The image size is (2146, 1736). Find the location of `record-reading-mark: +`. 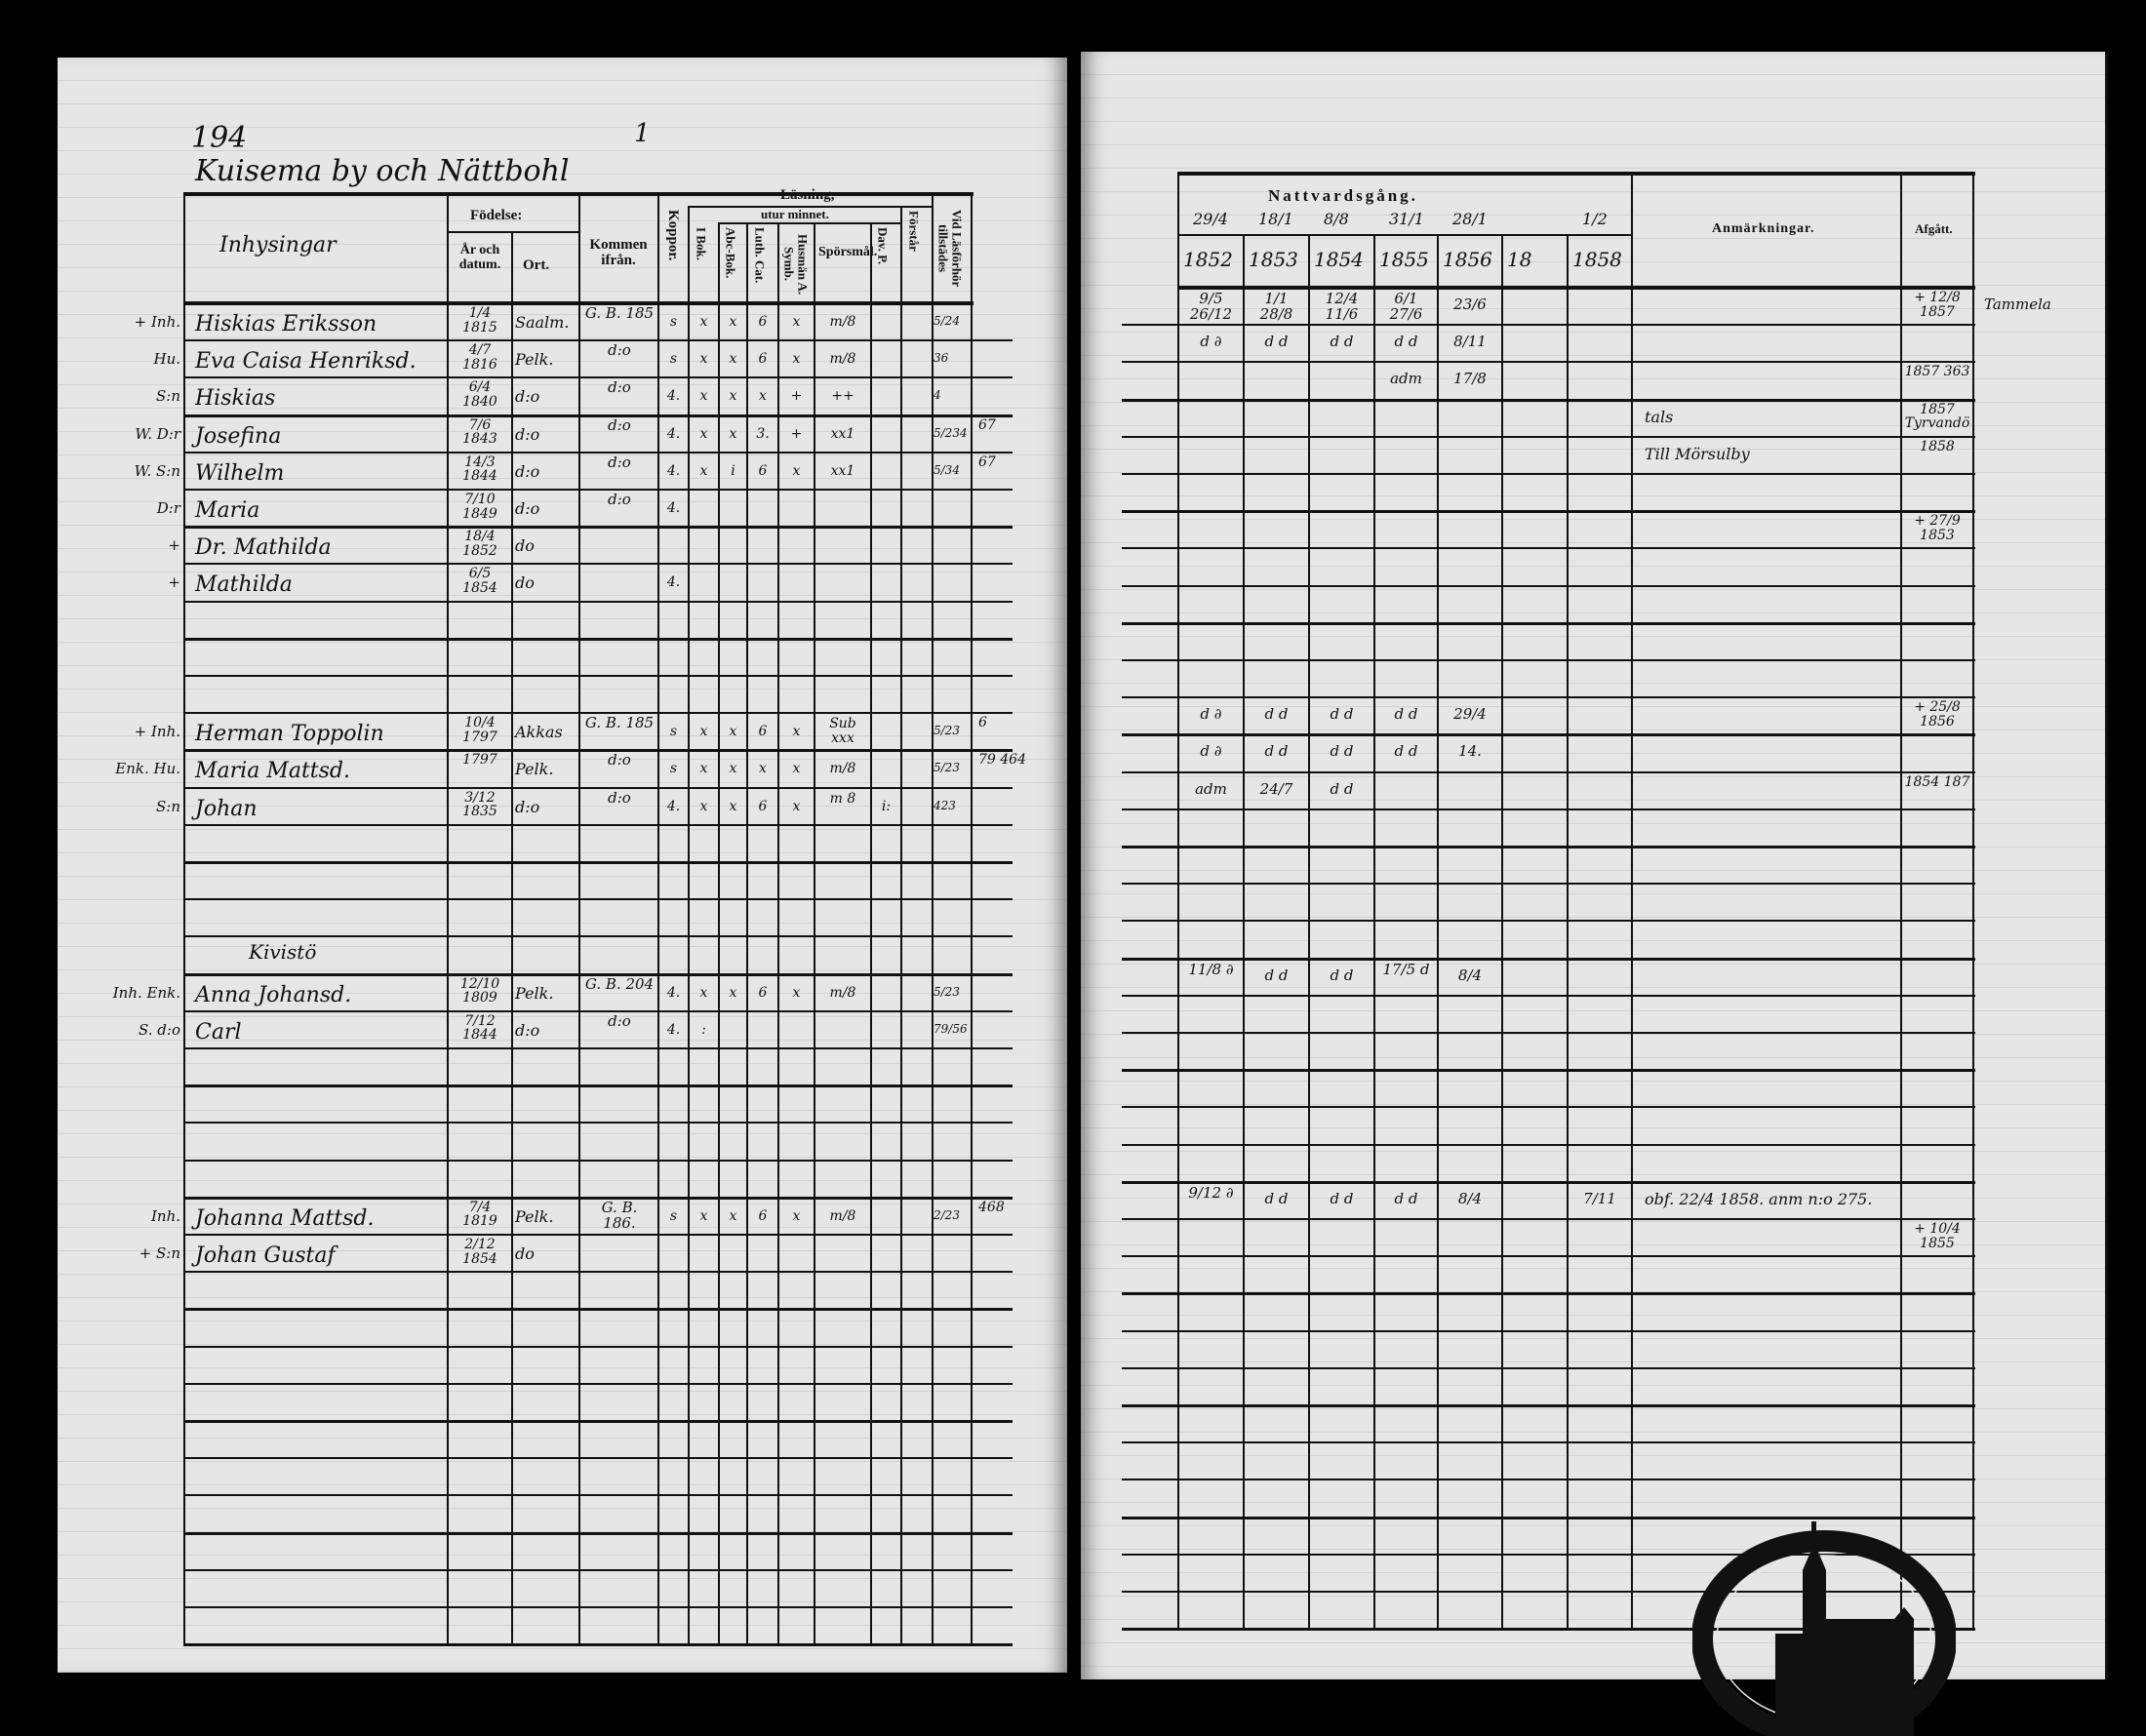

record-reading-mark: + is located at coordinates (796, 396).